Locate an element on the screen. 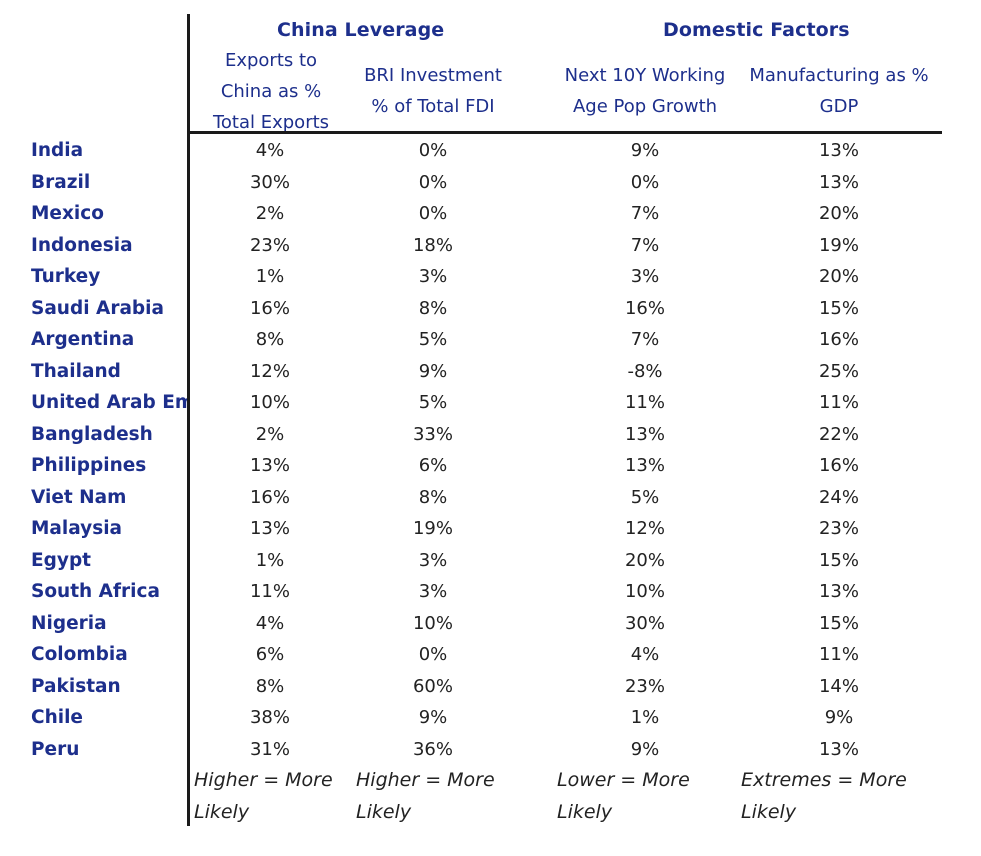  exports-to-china-value: 31% is located at coordinates (269, 749).